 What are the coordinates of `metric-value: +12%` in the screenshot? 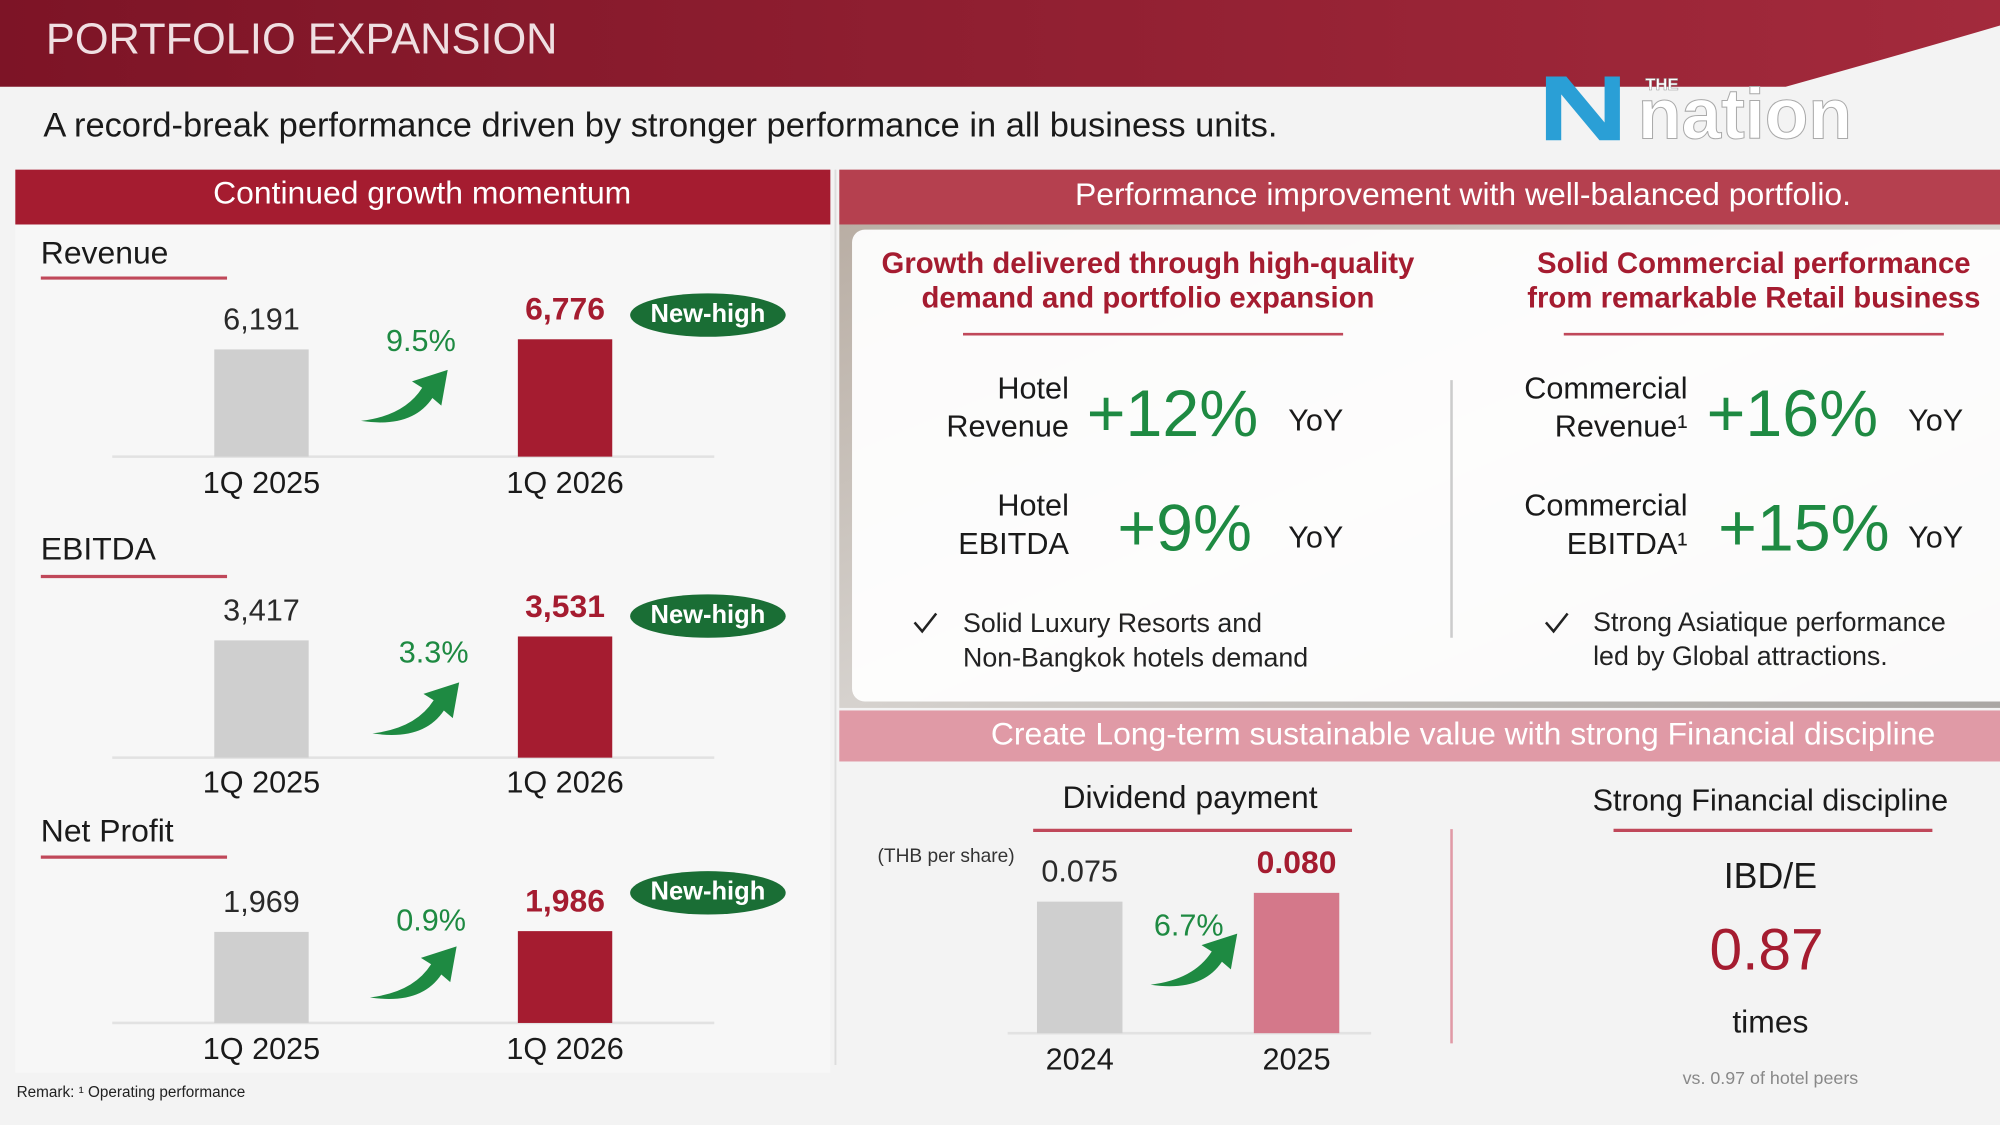 It's located at (1172, 414).